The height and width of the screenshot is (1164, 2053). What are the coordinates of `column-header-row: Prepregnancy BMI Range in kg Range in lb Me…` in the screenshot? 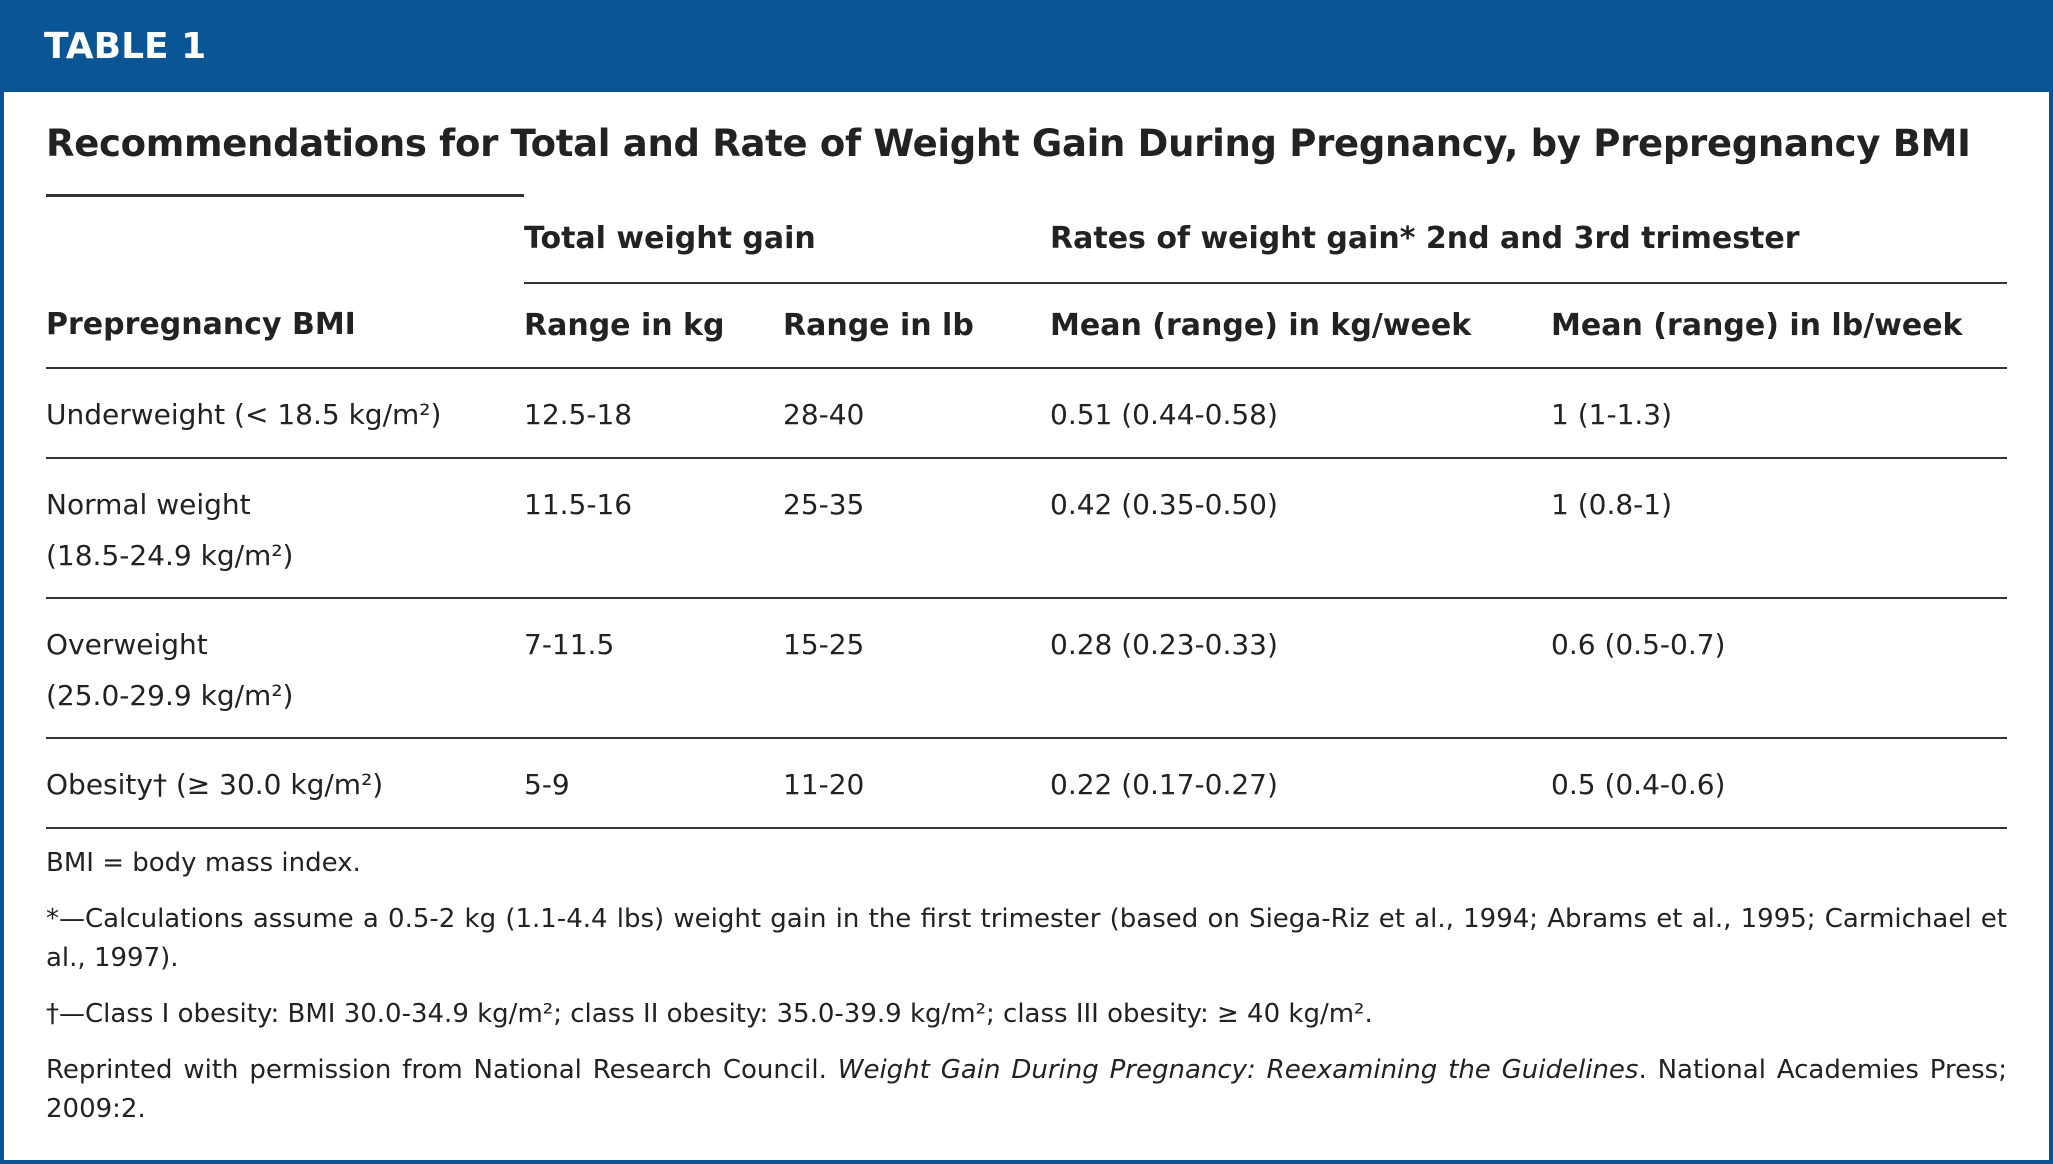 It's located at (1027, 325).